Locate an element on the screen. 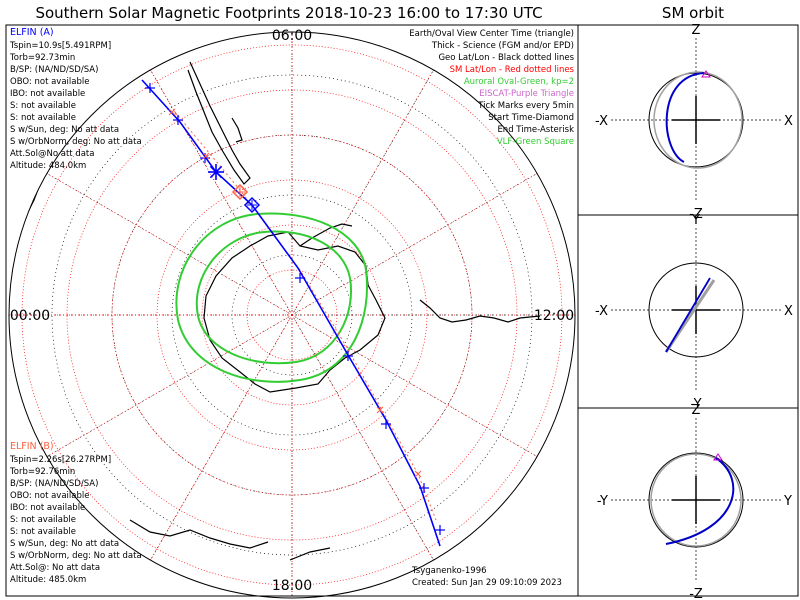 This screenshot has width=800, height=600. antarctica-coast is located at coordinates (294, 312).